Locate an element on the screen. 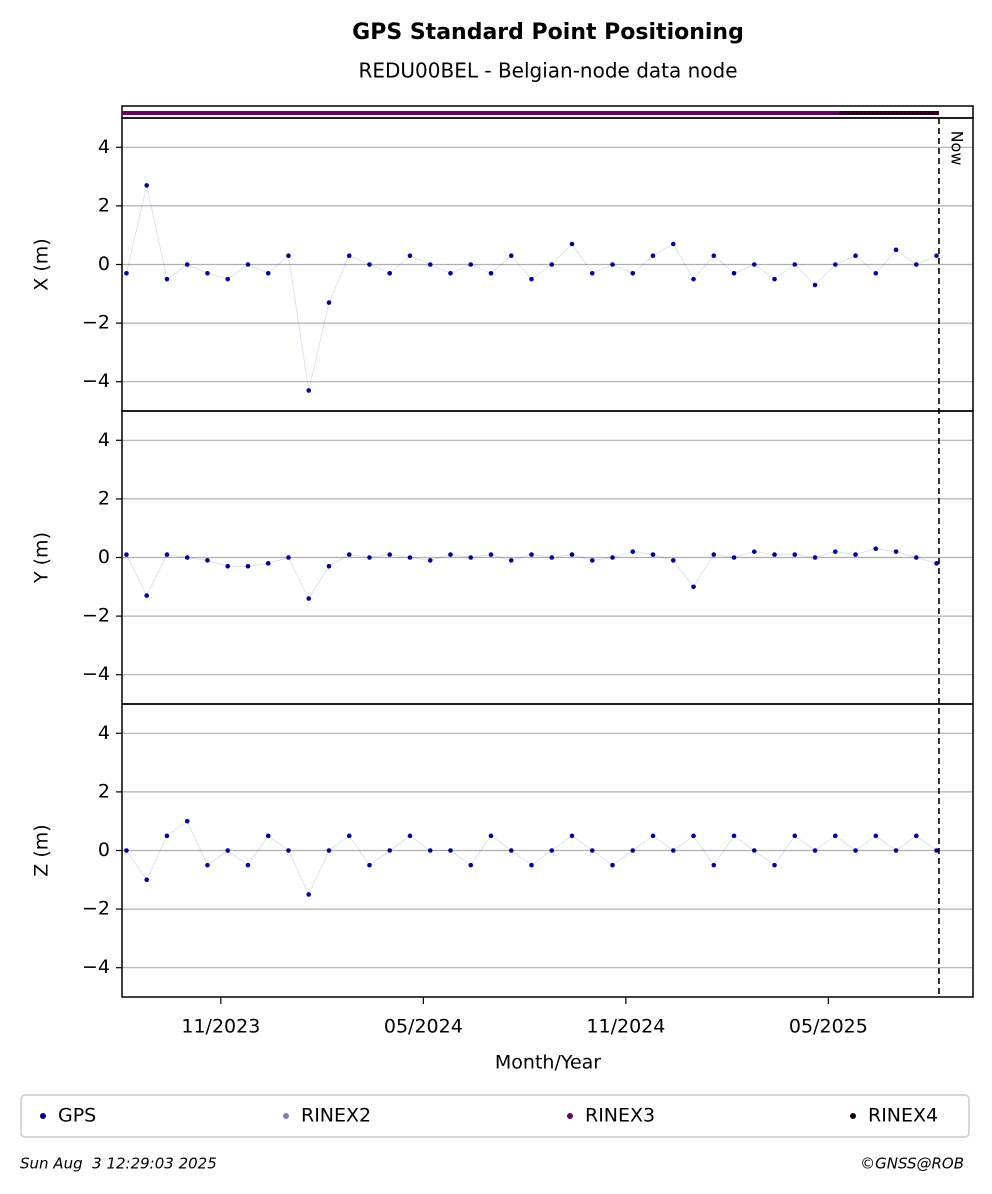 This screenshot has height=1194, width=992. y-tick-label: 0 is located at coordinates (104, 557).